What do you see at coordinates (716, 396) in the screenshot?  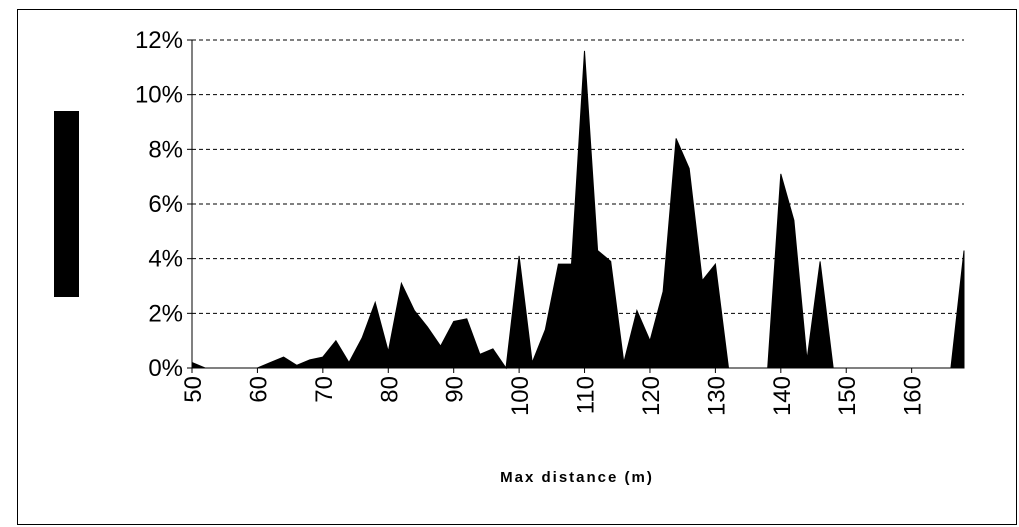 I see `x-tick-label: 130` at bounding box center [716, 396].